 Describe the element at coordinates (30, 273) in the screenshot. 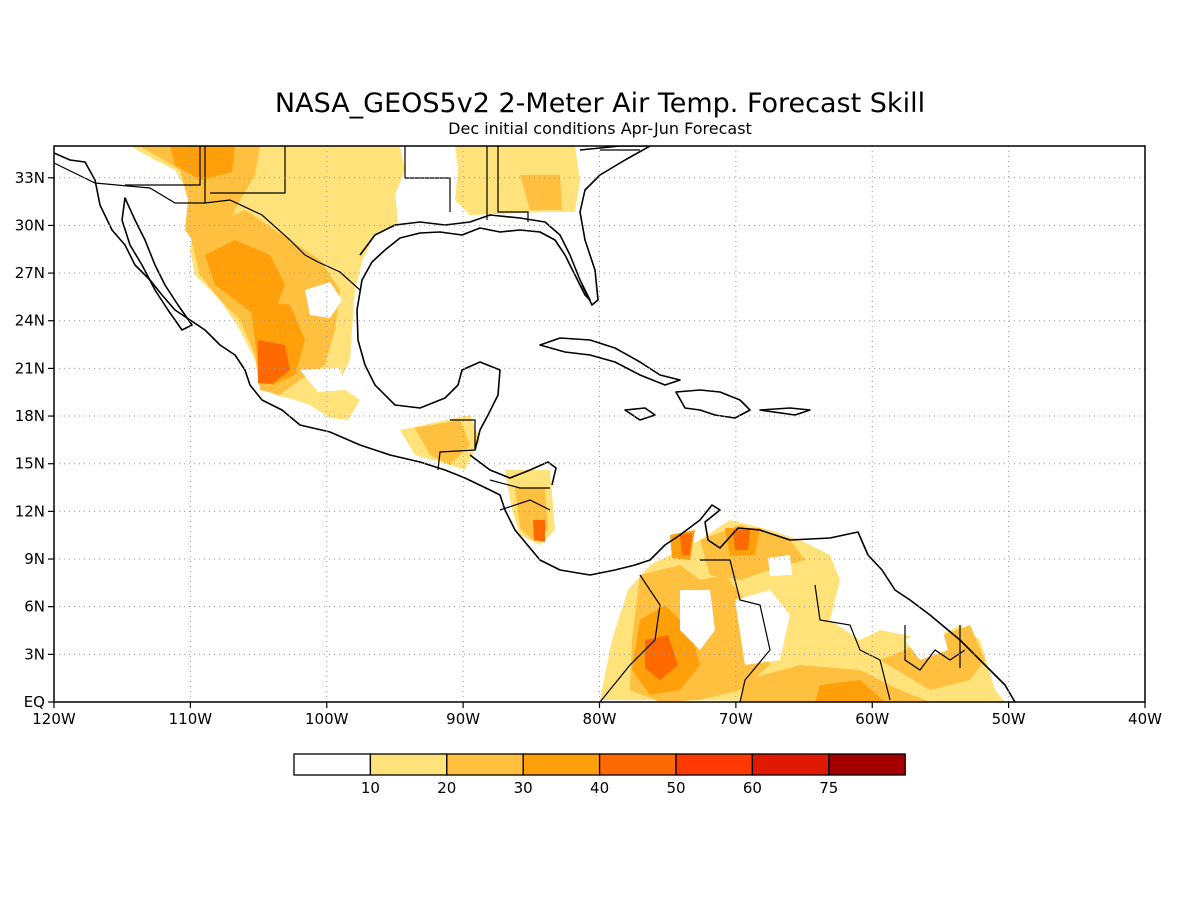

I see `y-tick-label: 27N` at that location.